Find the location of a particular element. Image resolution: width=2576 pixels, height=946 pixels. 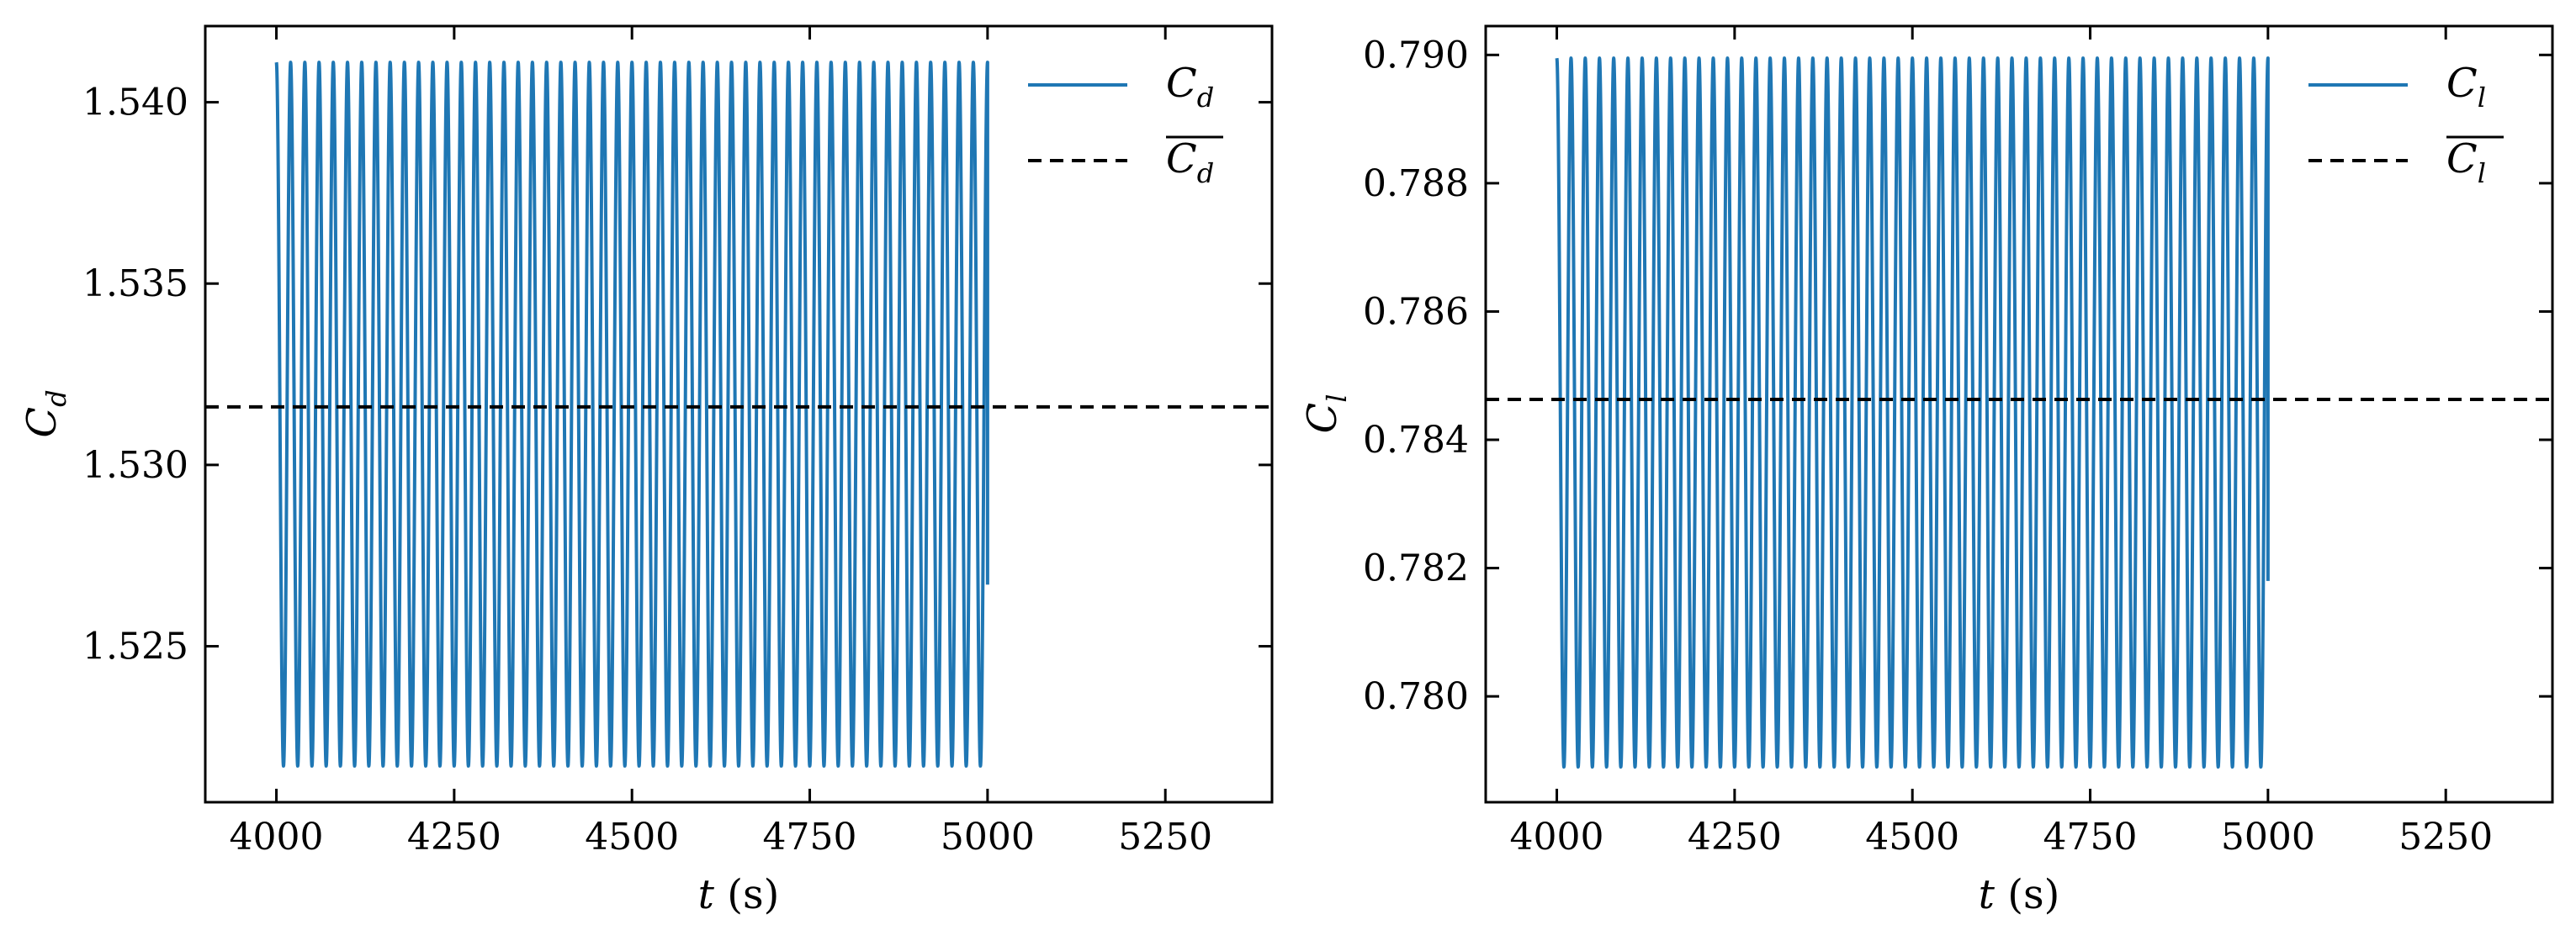

y-tick-label: 0.782 is located at coordinates (1416, 568).